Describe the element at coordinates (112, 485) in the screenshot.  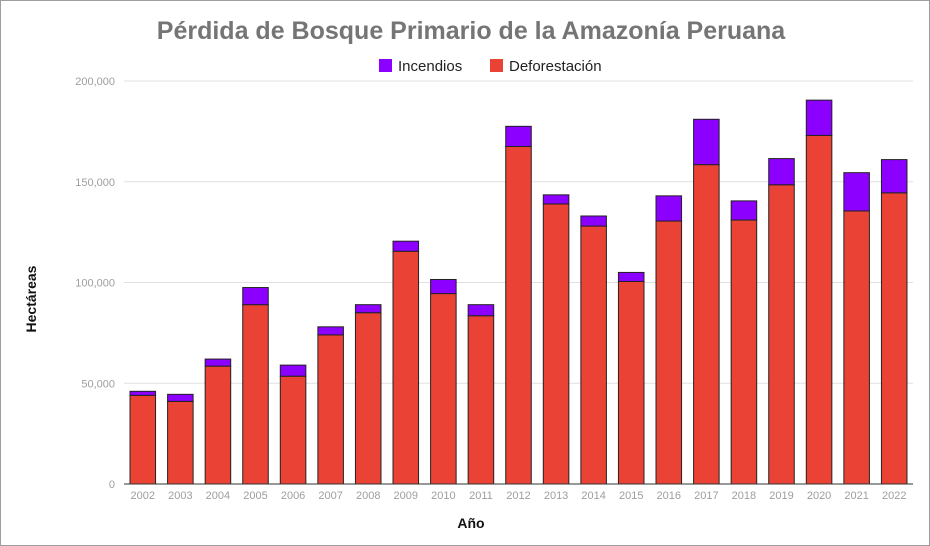
I see `y-tick-label: 0` at that location.